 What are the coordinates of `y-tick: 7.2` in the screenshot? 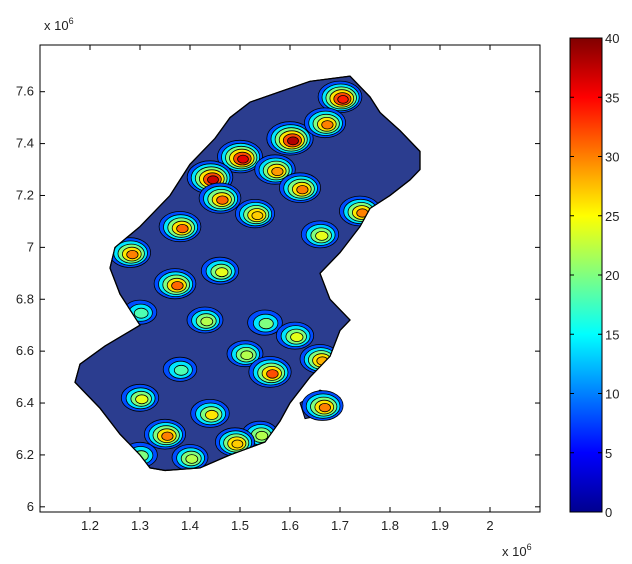 It's located at (278, 194).